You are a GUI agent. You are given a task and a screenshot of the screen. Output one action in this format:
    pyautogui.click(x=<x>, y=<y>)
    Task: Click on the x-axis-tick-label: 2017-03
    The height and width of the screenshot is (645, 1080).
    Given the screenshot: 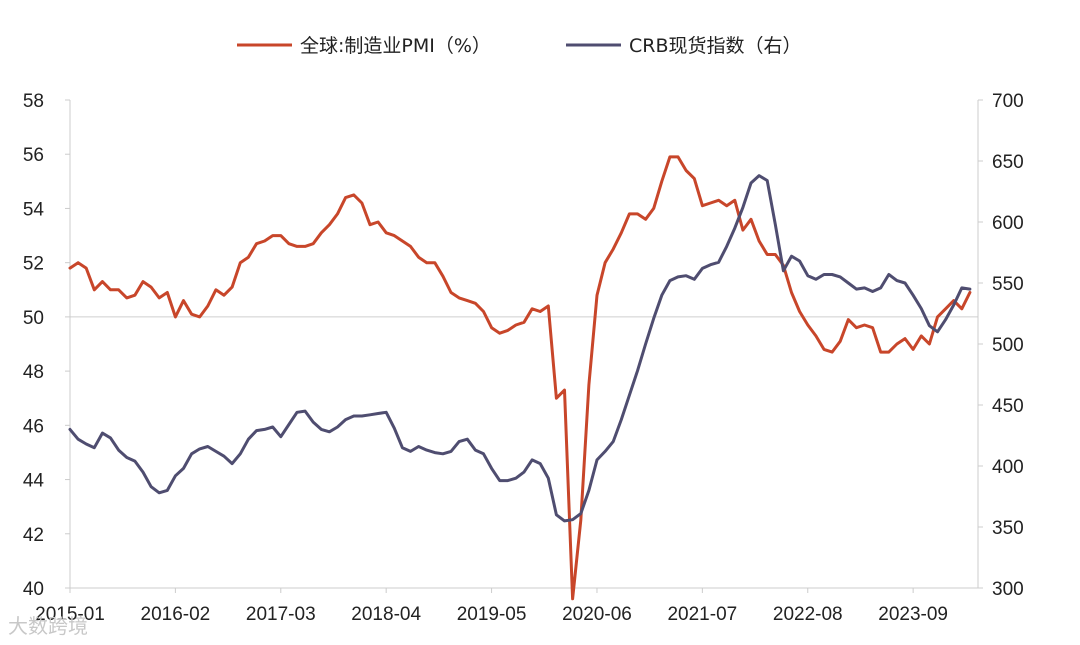 What is the action you would take?
    pyautogui.click(x=281, y=614)
    